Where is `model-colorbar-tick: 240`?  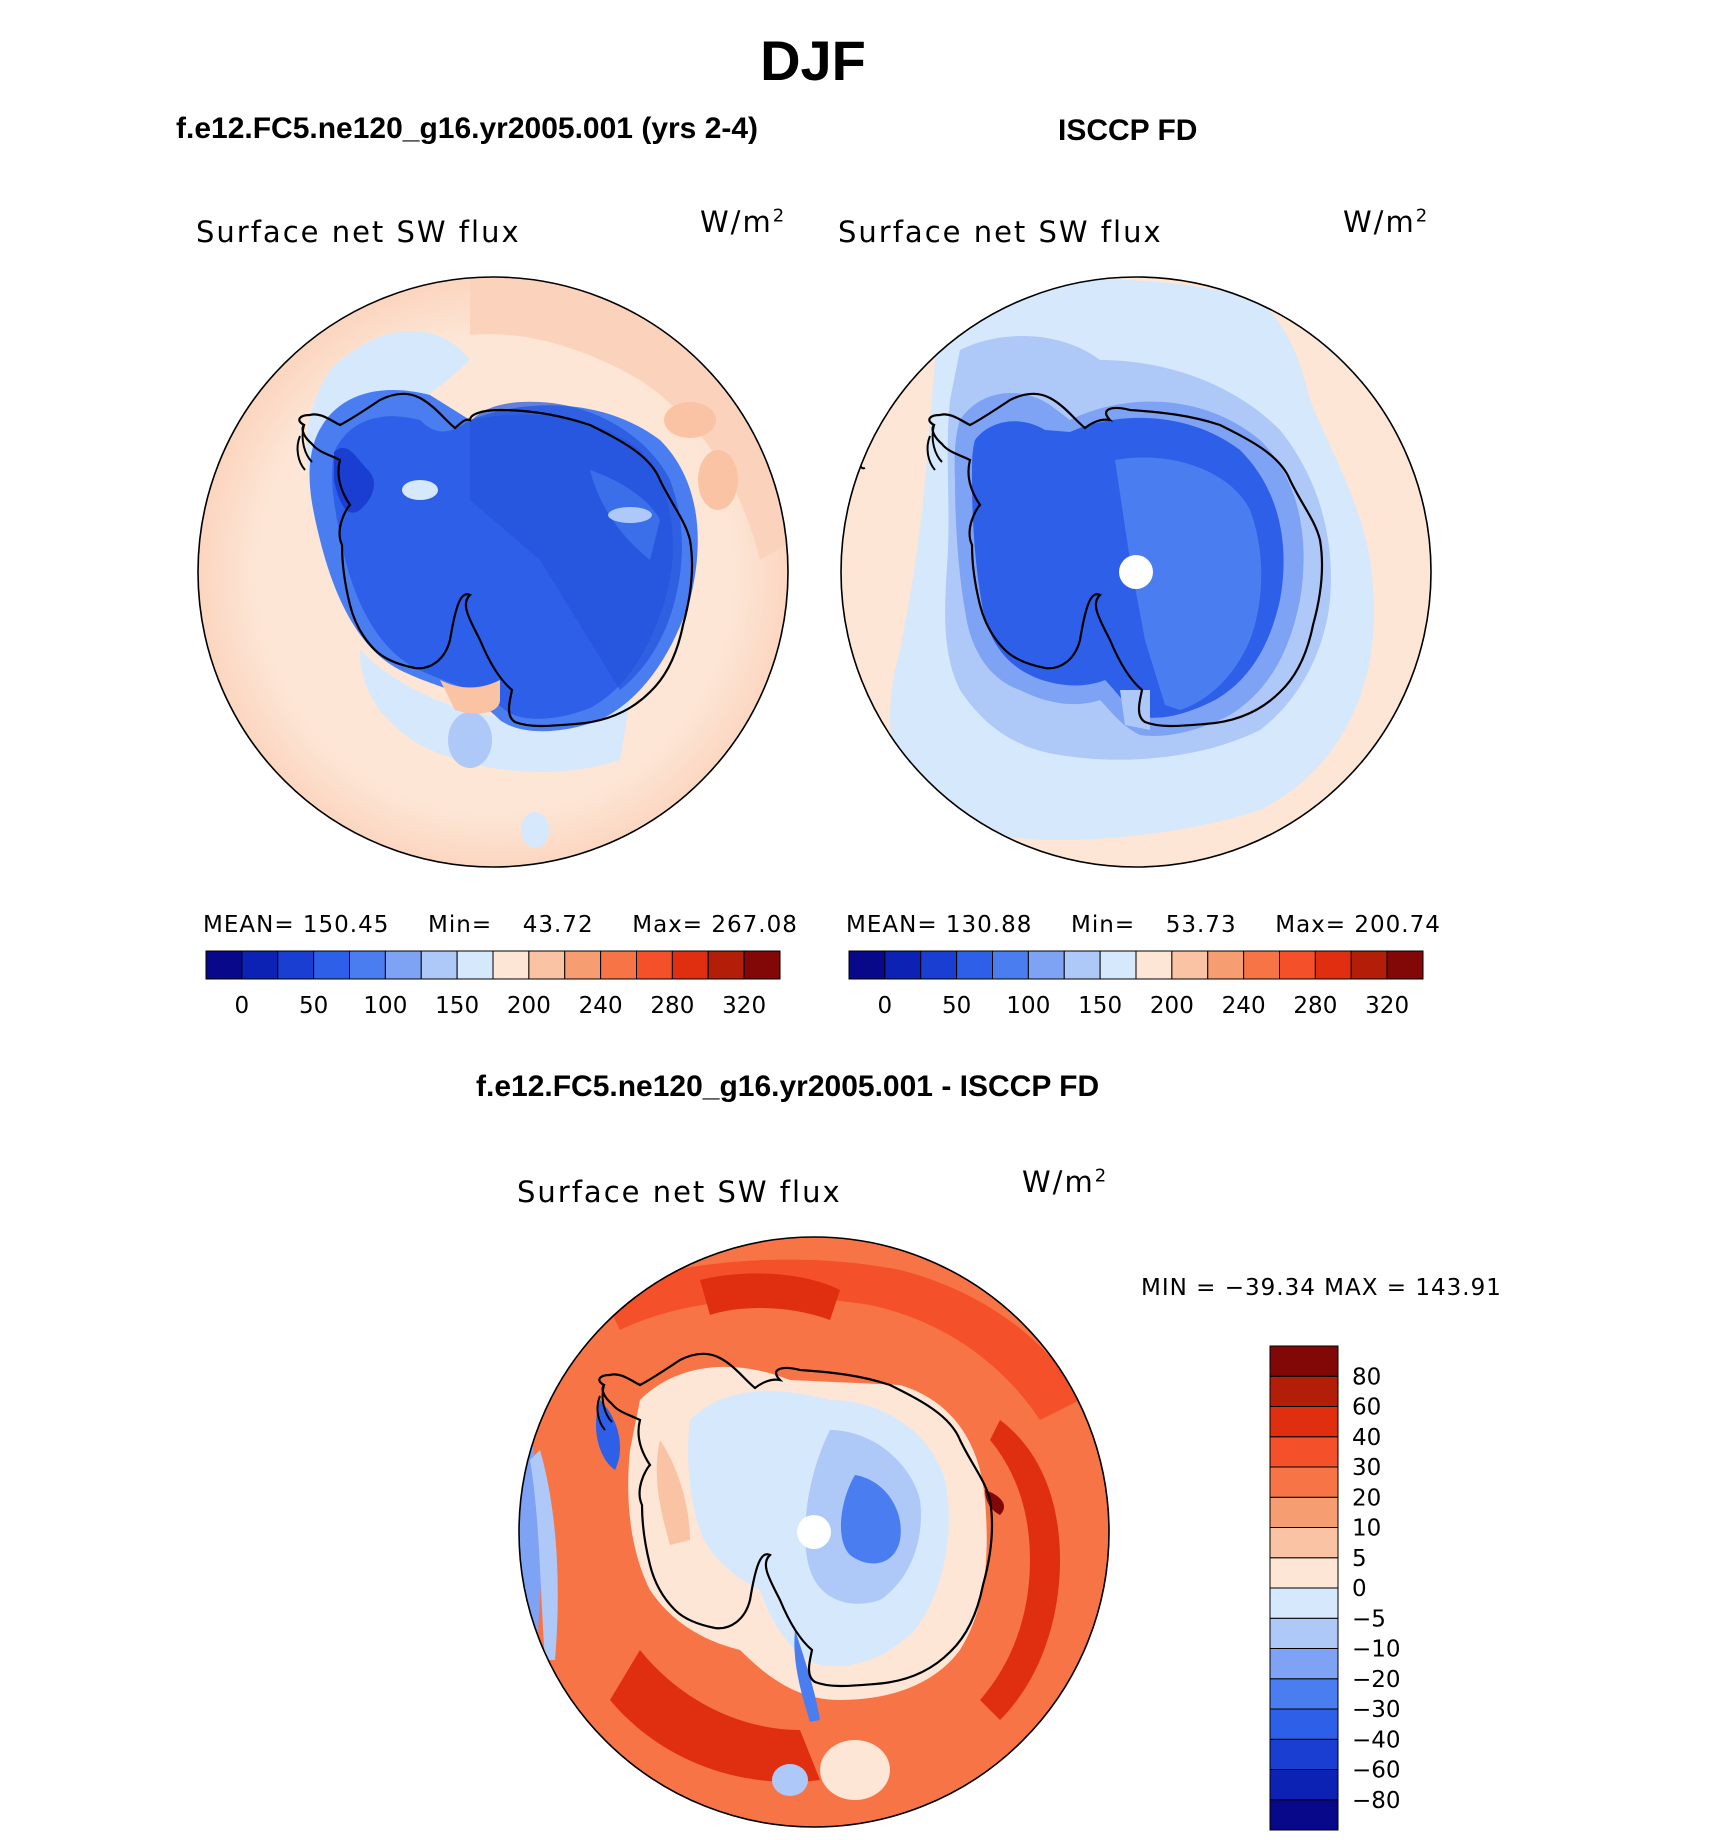 model-colorbar-tick: 240 is located at coordinates (601, 1006).